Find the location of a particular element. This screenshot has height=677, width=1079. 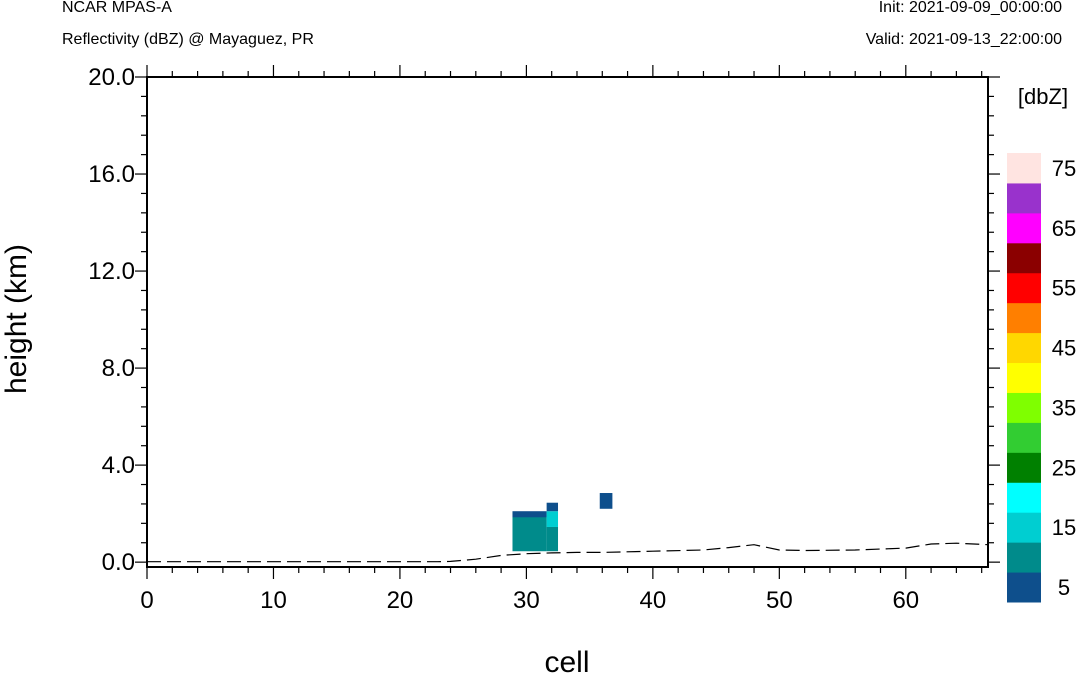

y-tick-label: 4.0 is located at coordinates (118, 465).